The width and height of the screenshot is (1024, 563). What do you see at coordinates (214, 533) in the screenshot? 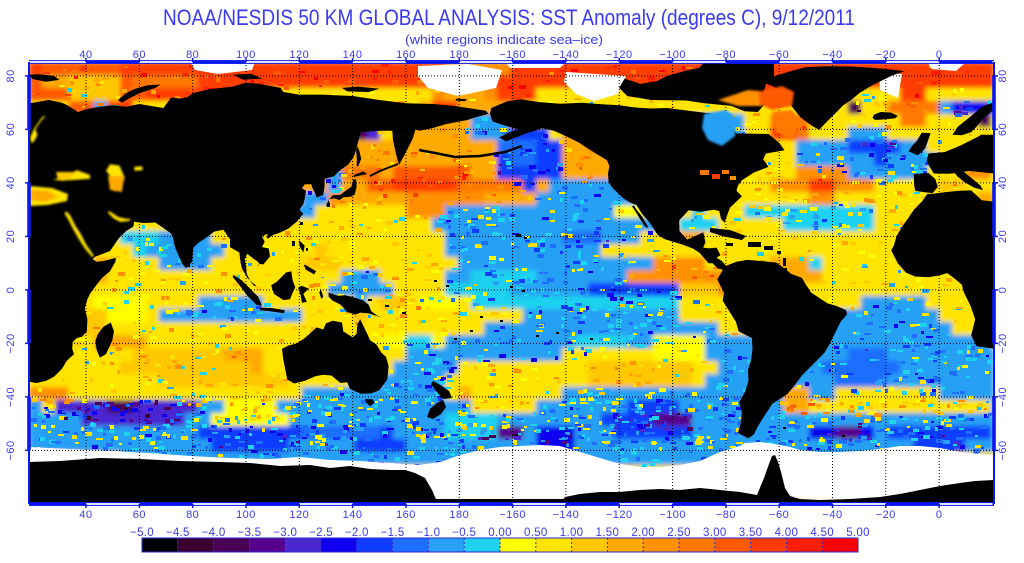
I see `svg-text: −4.0` at bounding box center [214, 533].